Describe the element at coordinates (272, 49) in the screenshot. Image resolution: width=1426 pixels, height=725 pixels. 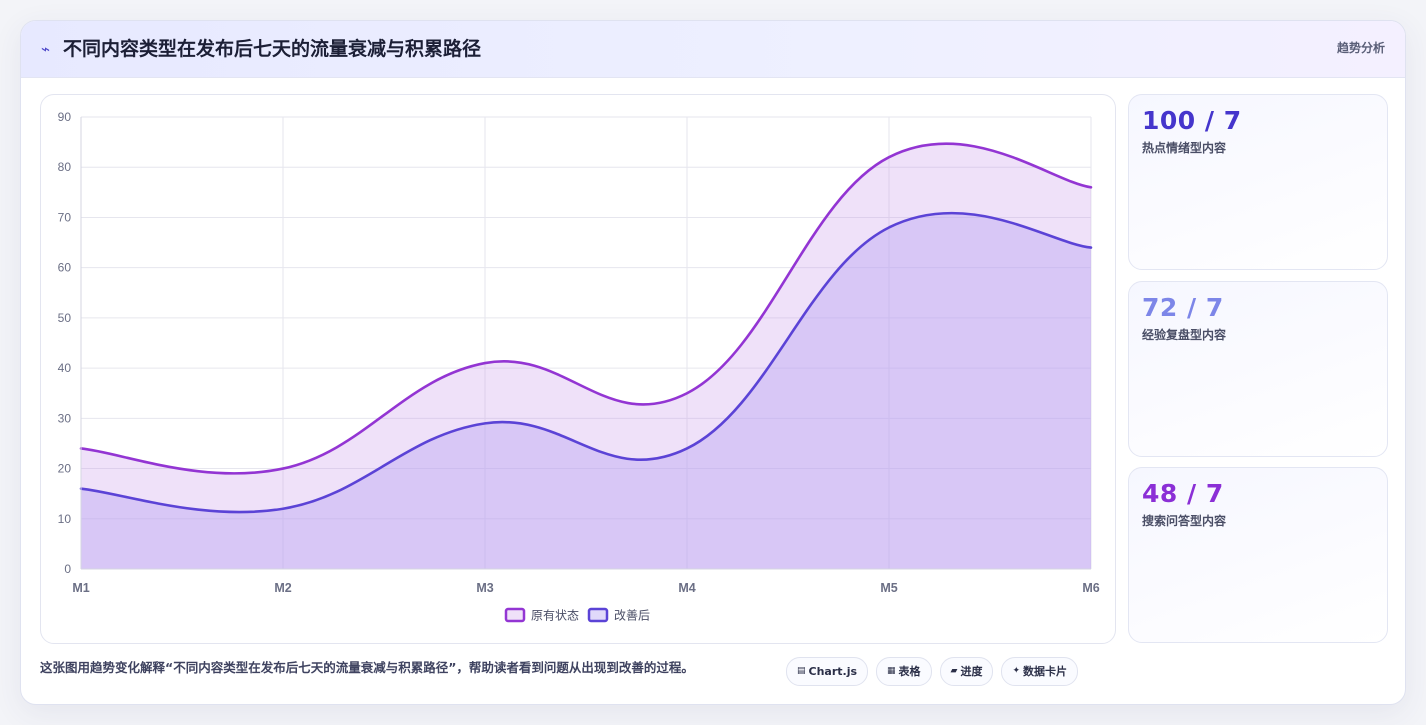
I see `page-title: 不同内容类型在发布后七天的流量衰减与积累路径` at that location.